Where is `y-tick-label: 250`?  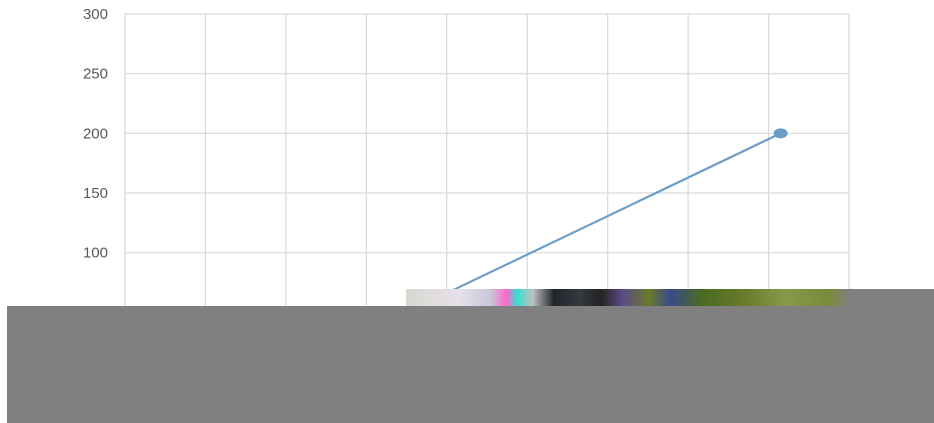
y-tick-label: 250 is located at coordinates (95, 74).